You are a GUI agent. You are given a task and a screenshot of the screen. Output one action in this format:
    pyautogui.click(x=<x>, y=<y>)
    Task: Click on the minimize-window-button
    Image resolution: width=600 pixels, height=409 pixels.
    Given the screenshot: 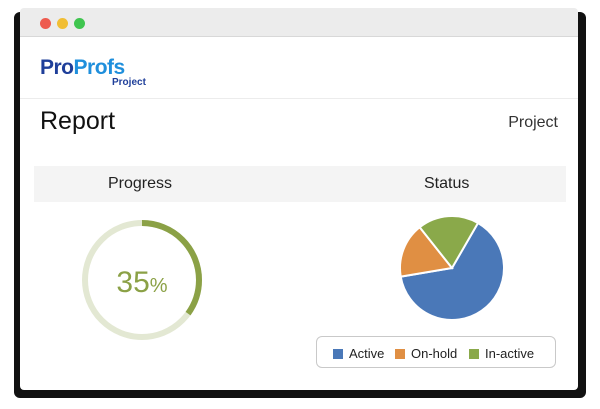 What is the action you would take?
    pyautogui.click(x=62, y=23)
    